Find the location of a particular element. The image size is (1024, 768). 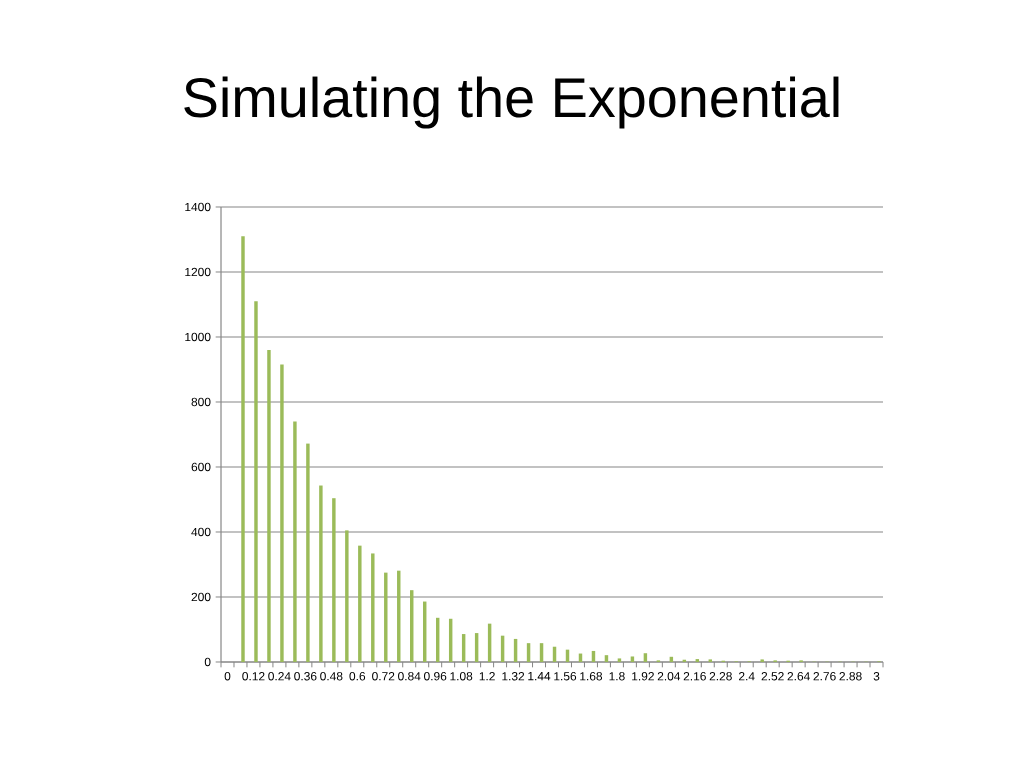

x-tick-label: 1.68 is located at coordinates (591, 676).